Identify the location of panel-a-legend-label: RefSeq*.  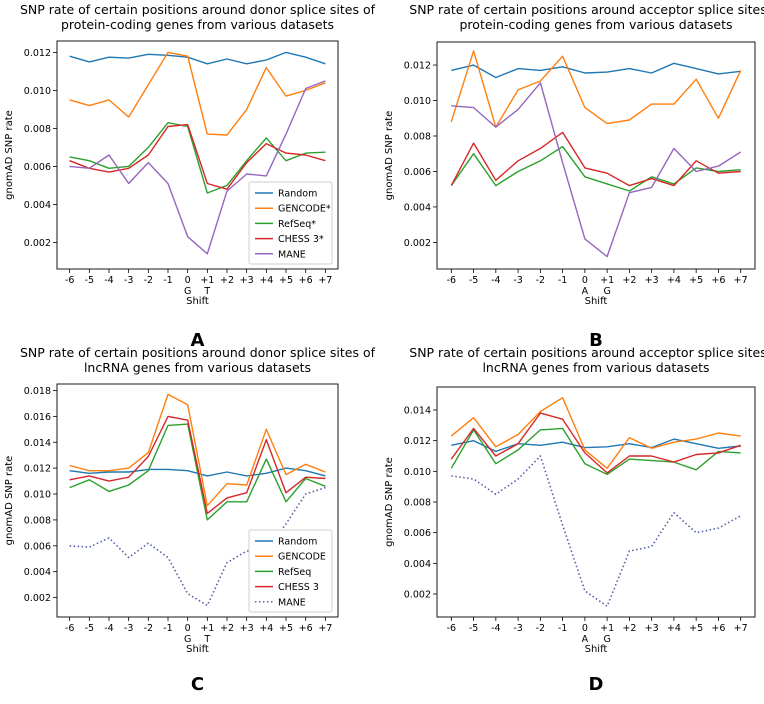
(297, 224).